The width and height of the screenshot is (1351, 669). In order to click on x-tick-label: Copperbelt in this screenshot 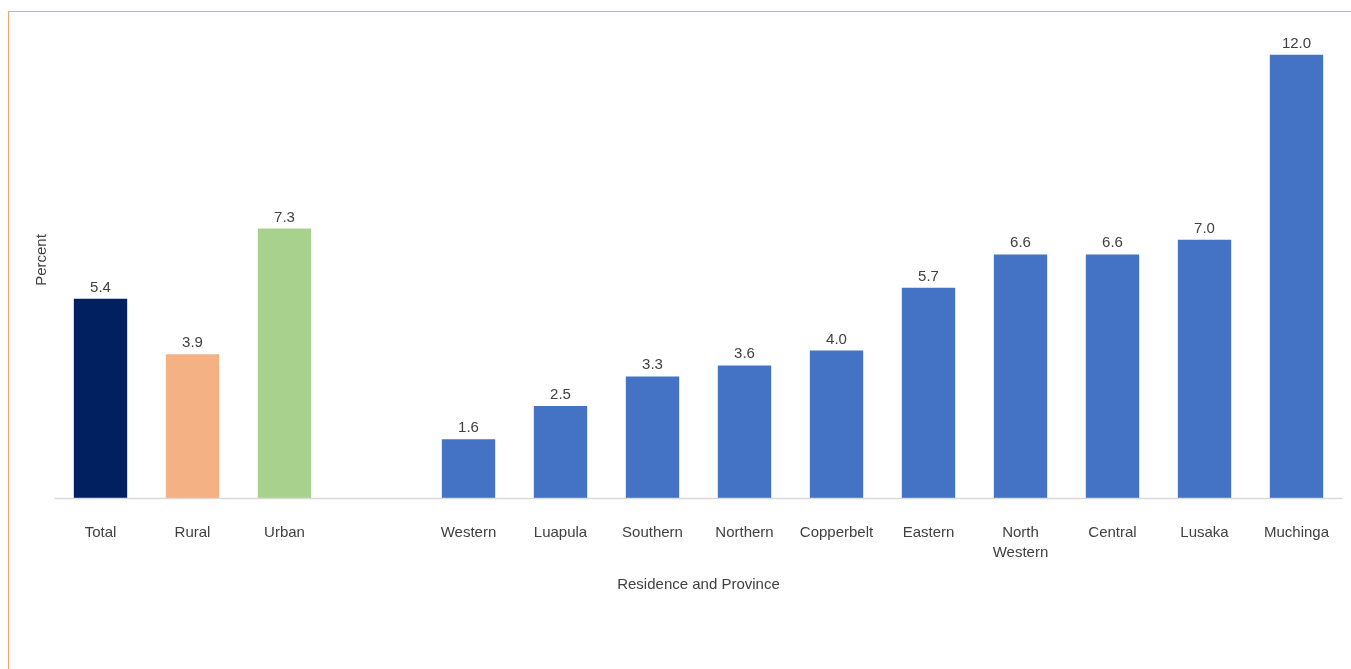, I will do `click(837, 531)`.